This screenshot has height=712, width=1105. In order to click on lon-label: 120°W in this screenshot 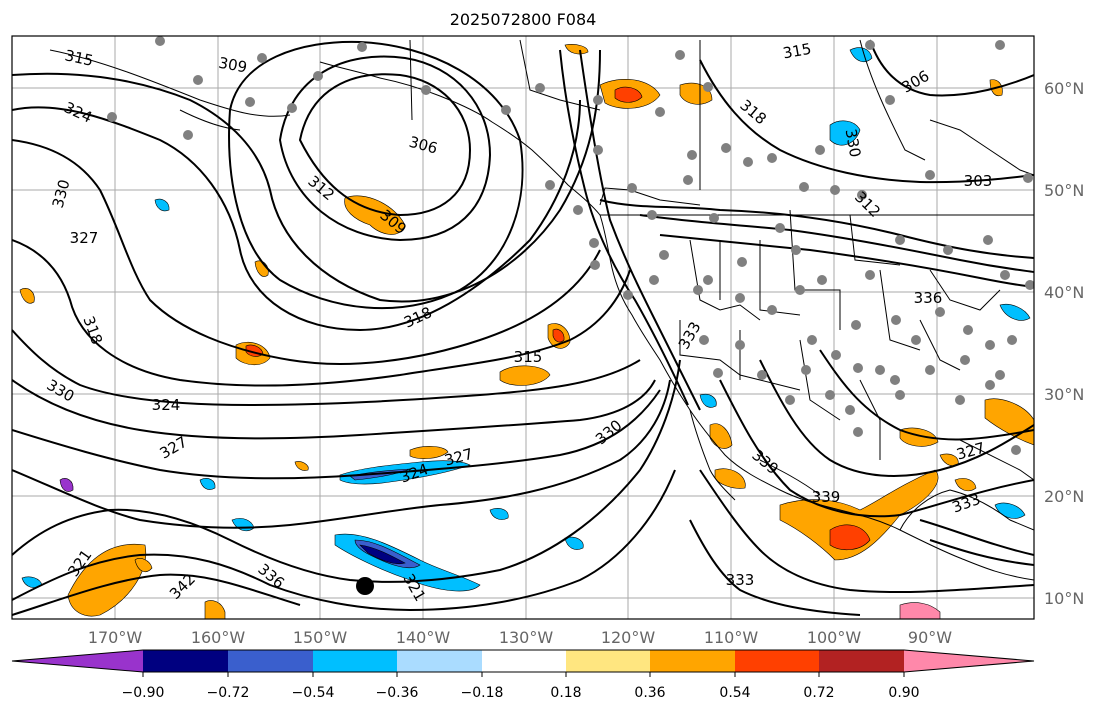, I will do `click(628, 637)`.